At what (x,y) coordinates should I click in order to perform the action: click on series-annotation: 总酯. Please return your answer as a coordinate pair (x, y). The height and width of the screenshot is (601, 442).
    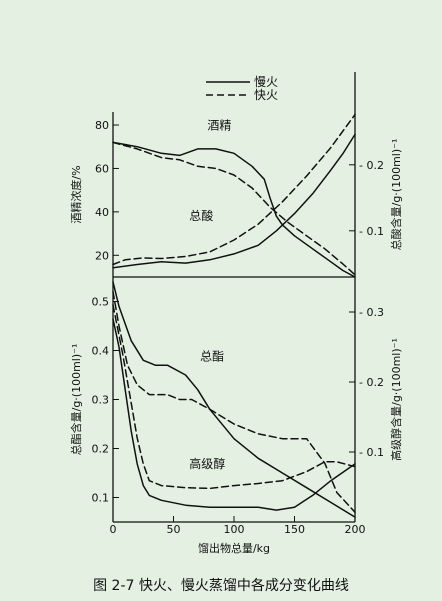
    Looking at the image, I should click on (212, 356).